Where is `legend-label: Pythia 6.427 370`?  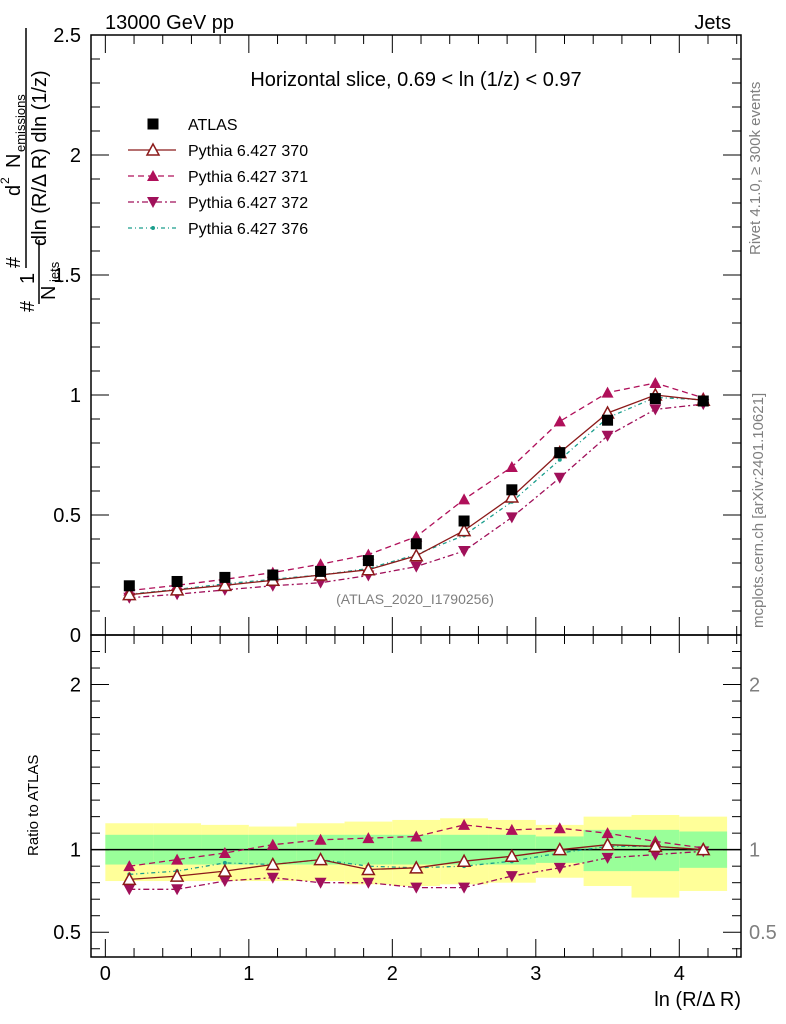 legend-label: Pythia 6.427 370 is located at coordinates (248, 151).